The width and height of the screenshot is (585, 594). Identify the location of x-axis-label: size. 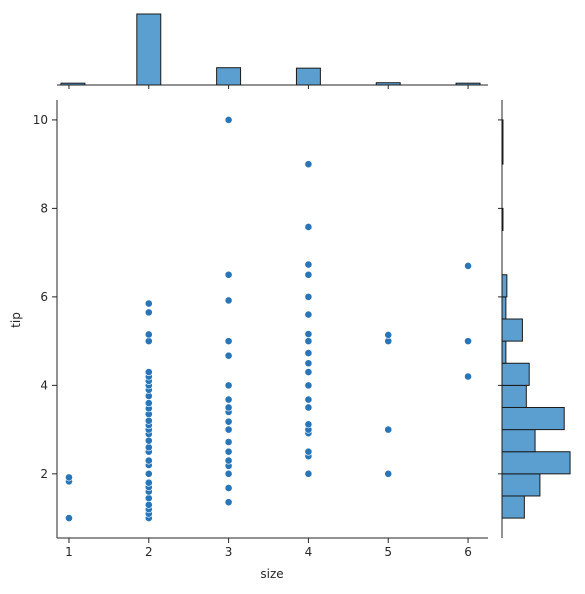
(271, 574).